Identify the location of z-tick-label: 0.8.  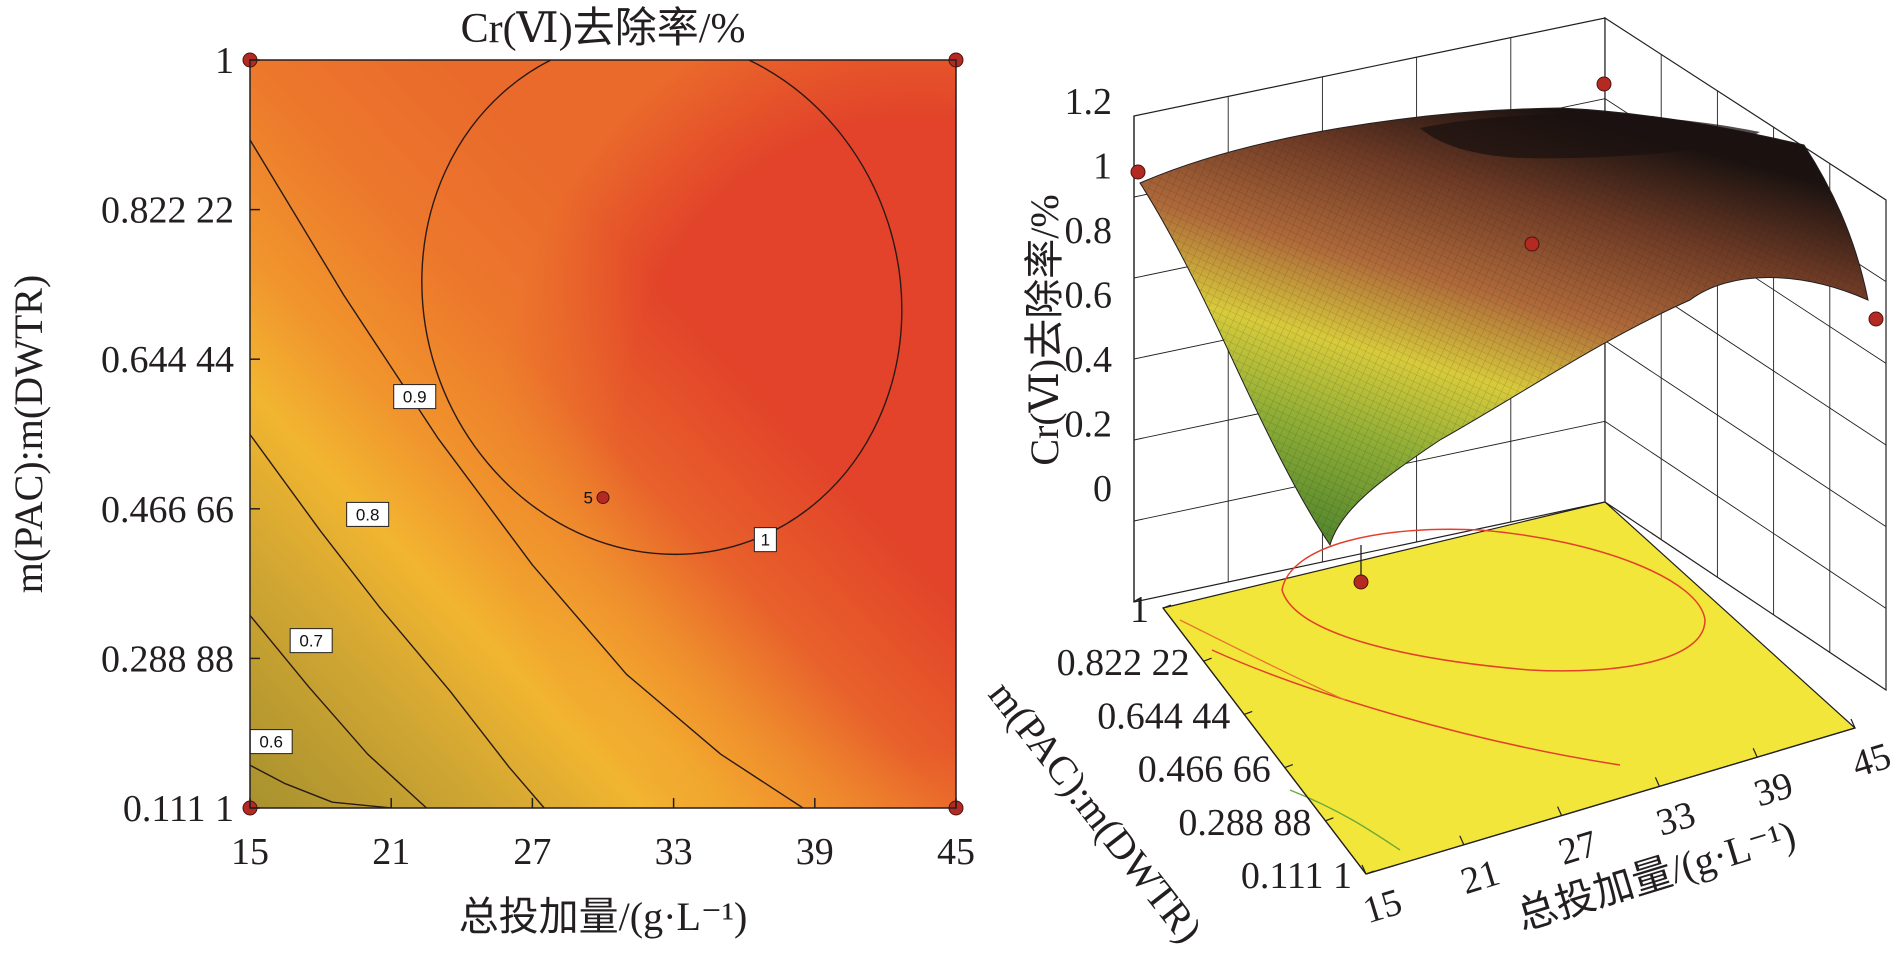
(1089, 231).